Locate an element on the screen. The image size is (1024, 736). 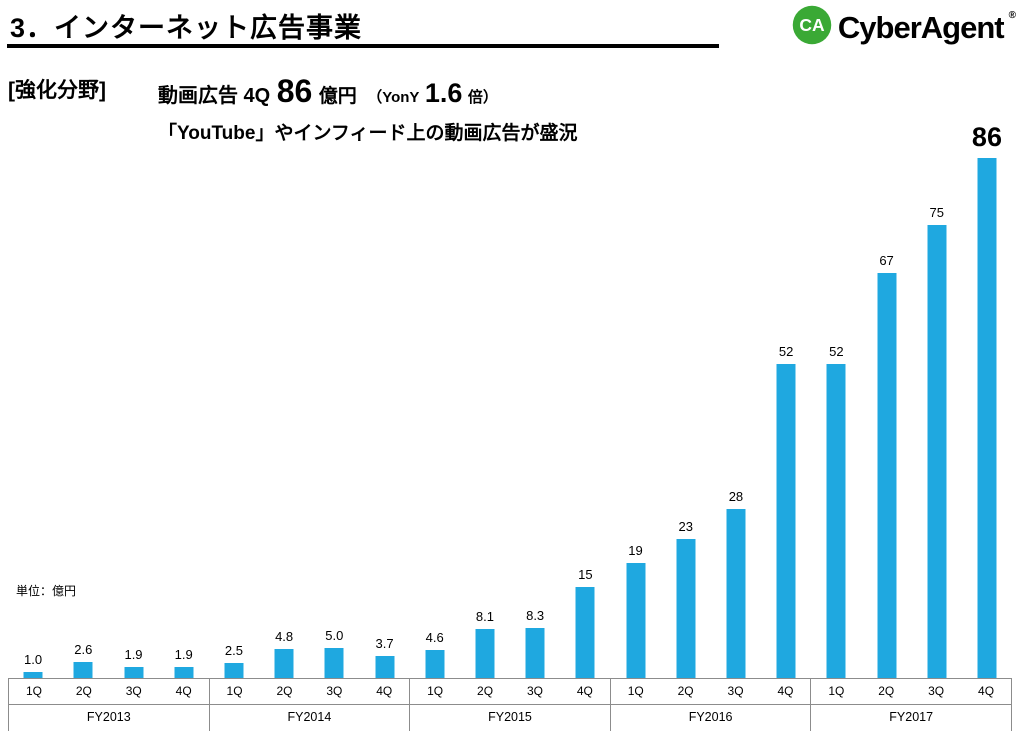
ca-logo-icon: CA is located at coordinates (812, 27).